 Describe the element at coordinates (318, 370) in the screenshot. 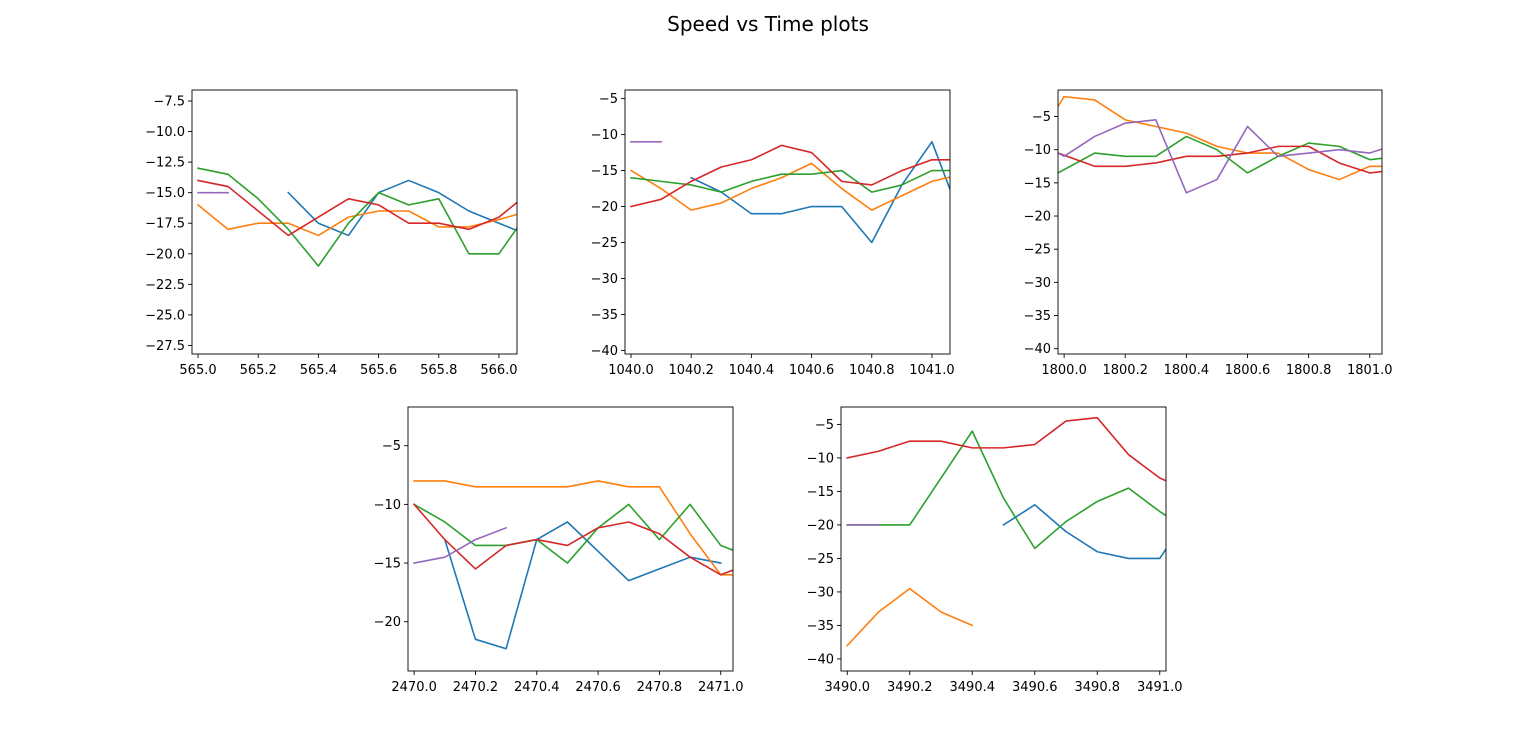

I see `x-tick-label: 565.4` at that location.